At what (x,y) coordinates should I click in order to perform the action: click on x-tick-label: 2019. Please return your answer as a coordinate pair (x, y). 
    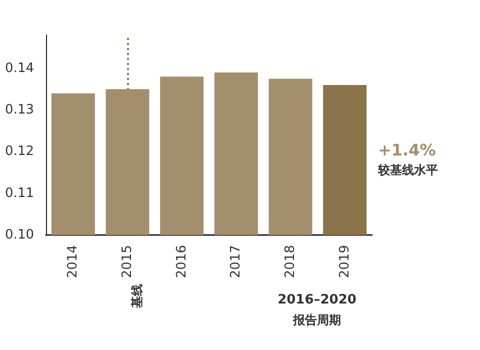
    Looking at the image, I should click on (344, 261).